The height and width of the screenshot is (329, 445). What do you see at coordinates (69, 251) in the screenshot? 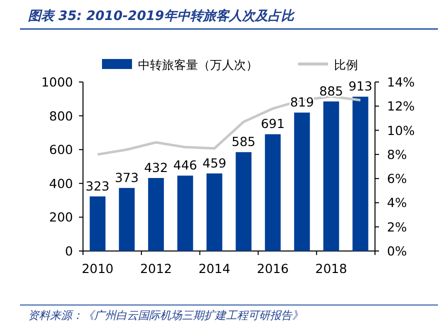
I see `y-tick-label: 0` at bounding box center [69, 251].